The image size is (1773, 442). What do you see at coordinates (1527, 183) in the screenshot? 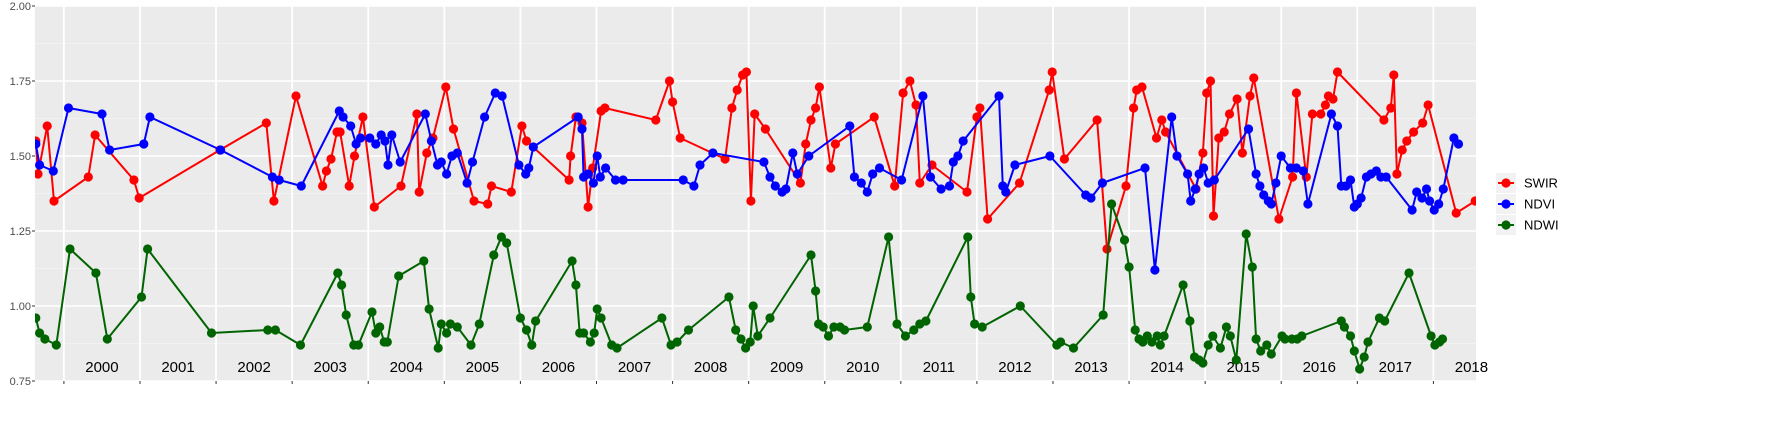
I see `legend-item-swir: SWIR` at bounding box center [1527, 183].